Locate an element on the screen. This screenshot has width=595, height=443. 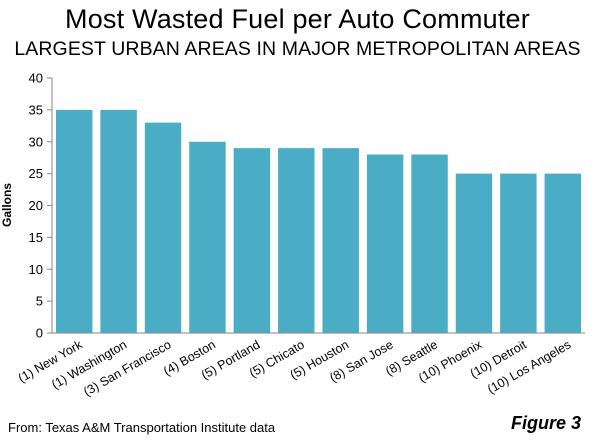
y-tick-label: 25 is located at coordinates (36, 173).